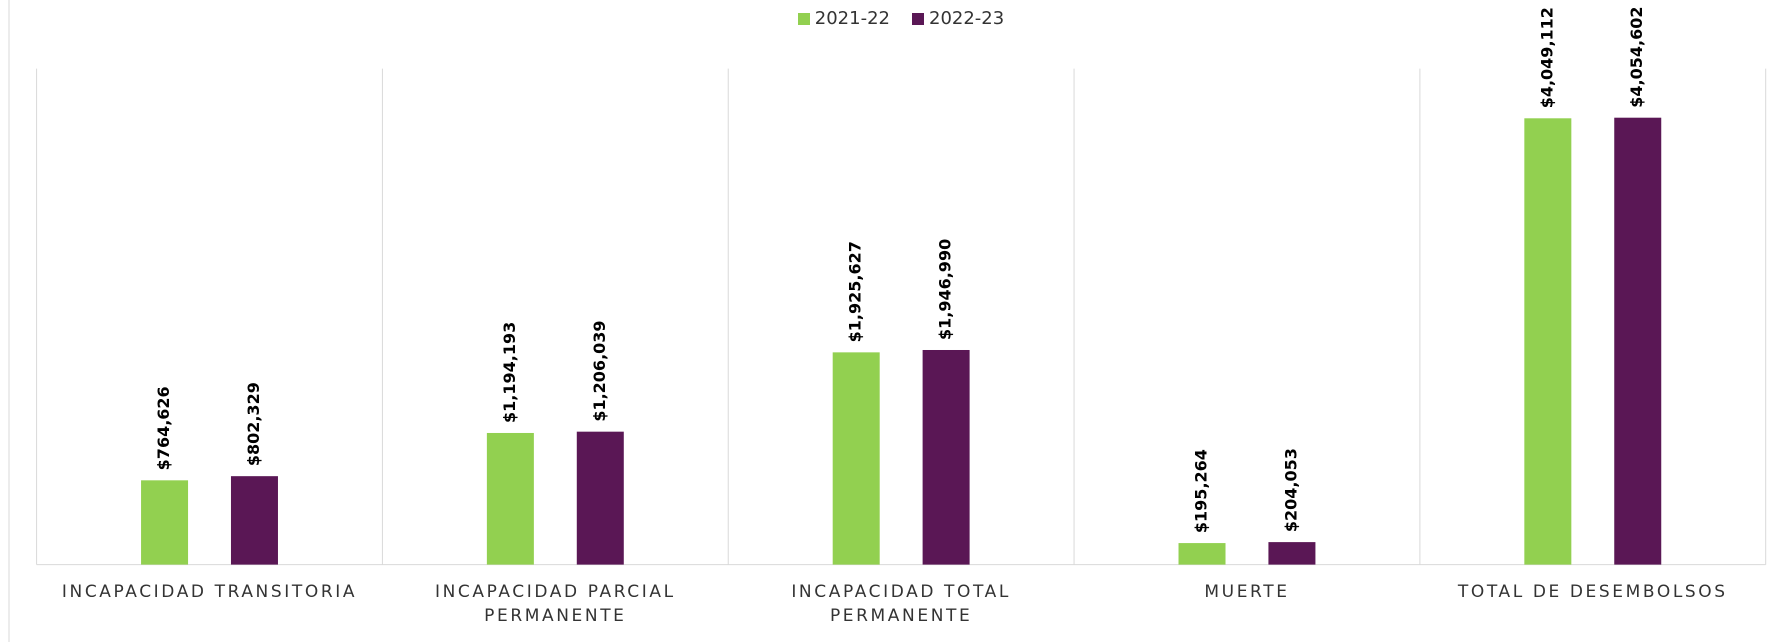 Image resolution: width=1792 pixels, height=642 pixels. I want to click on x-tick-label: INCAPACIDAD TRANSITORIA, so click(209, 592).